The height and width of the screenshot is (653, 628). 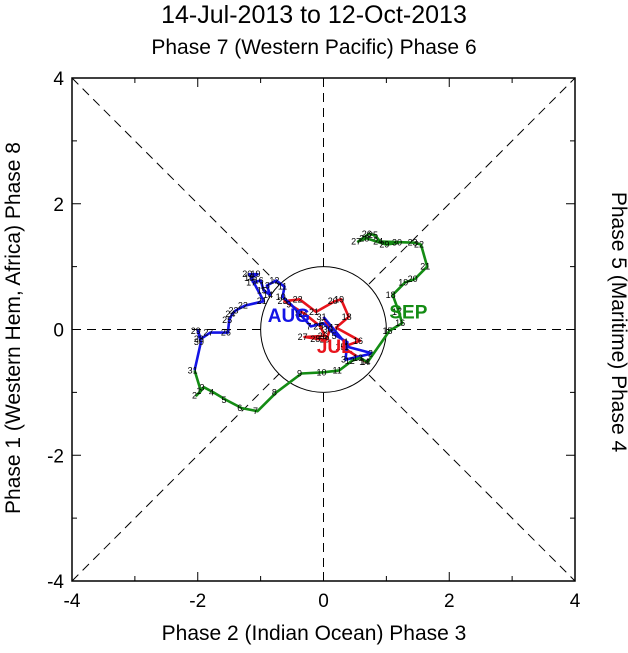 I want to click on series-line-sep, so click(x=311, y=322).